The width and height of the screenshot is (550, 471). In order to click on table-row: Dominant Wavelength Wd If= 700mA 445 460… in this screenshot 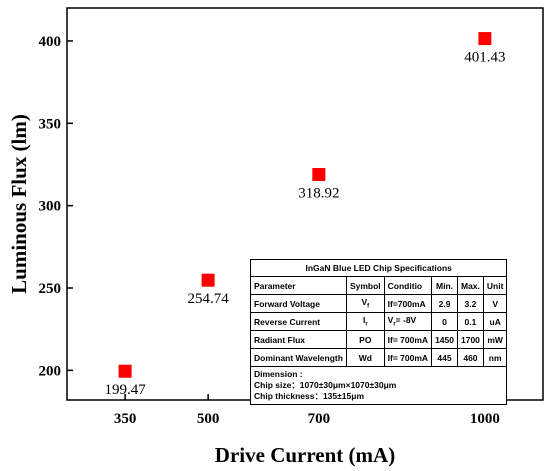, I will do `click(379, 357)`.